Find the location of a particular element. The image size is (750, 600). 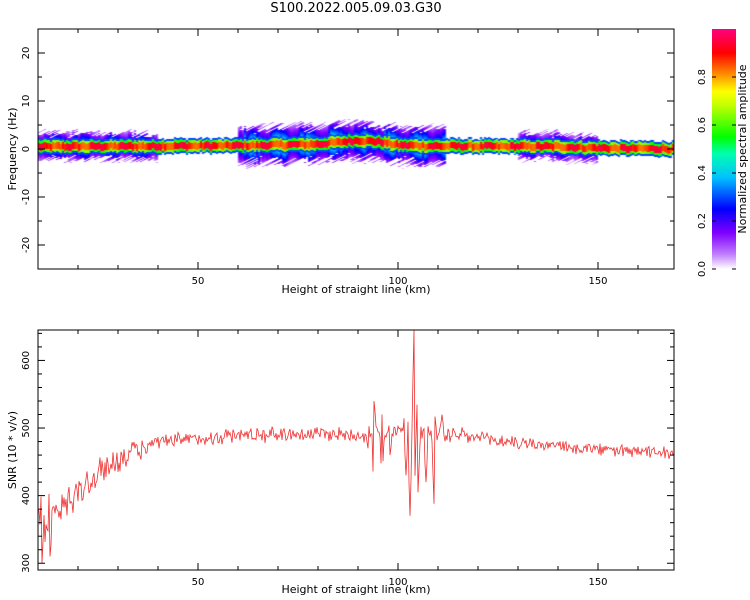

y-tick-label: 500 is located at coordinates (26, 427).